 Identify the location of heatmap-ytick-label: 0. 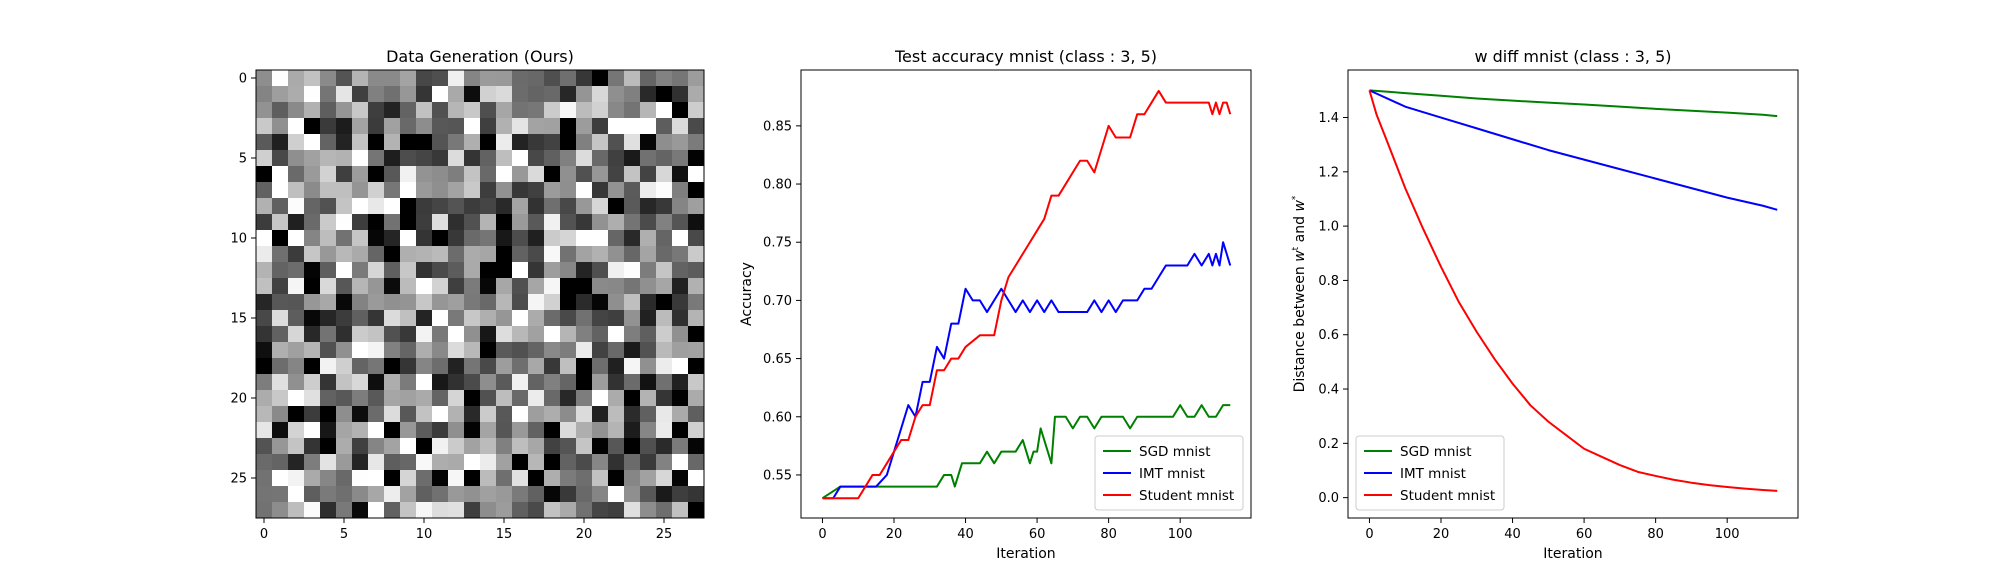
(243, 79).